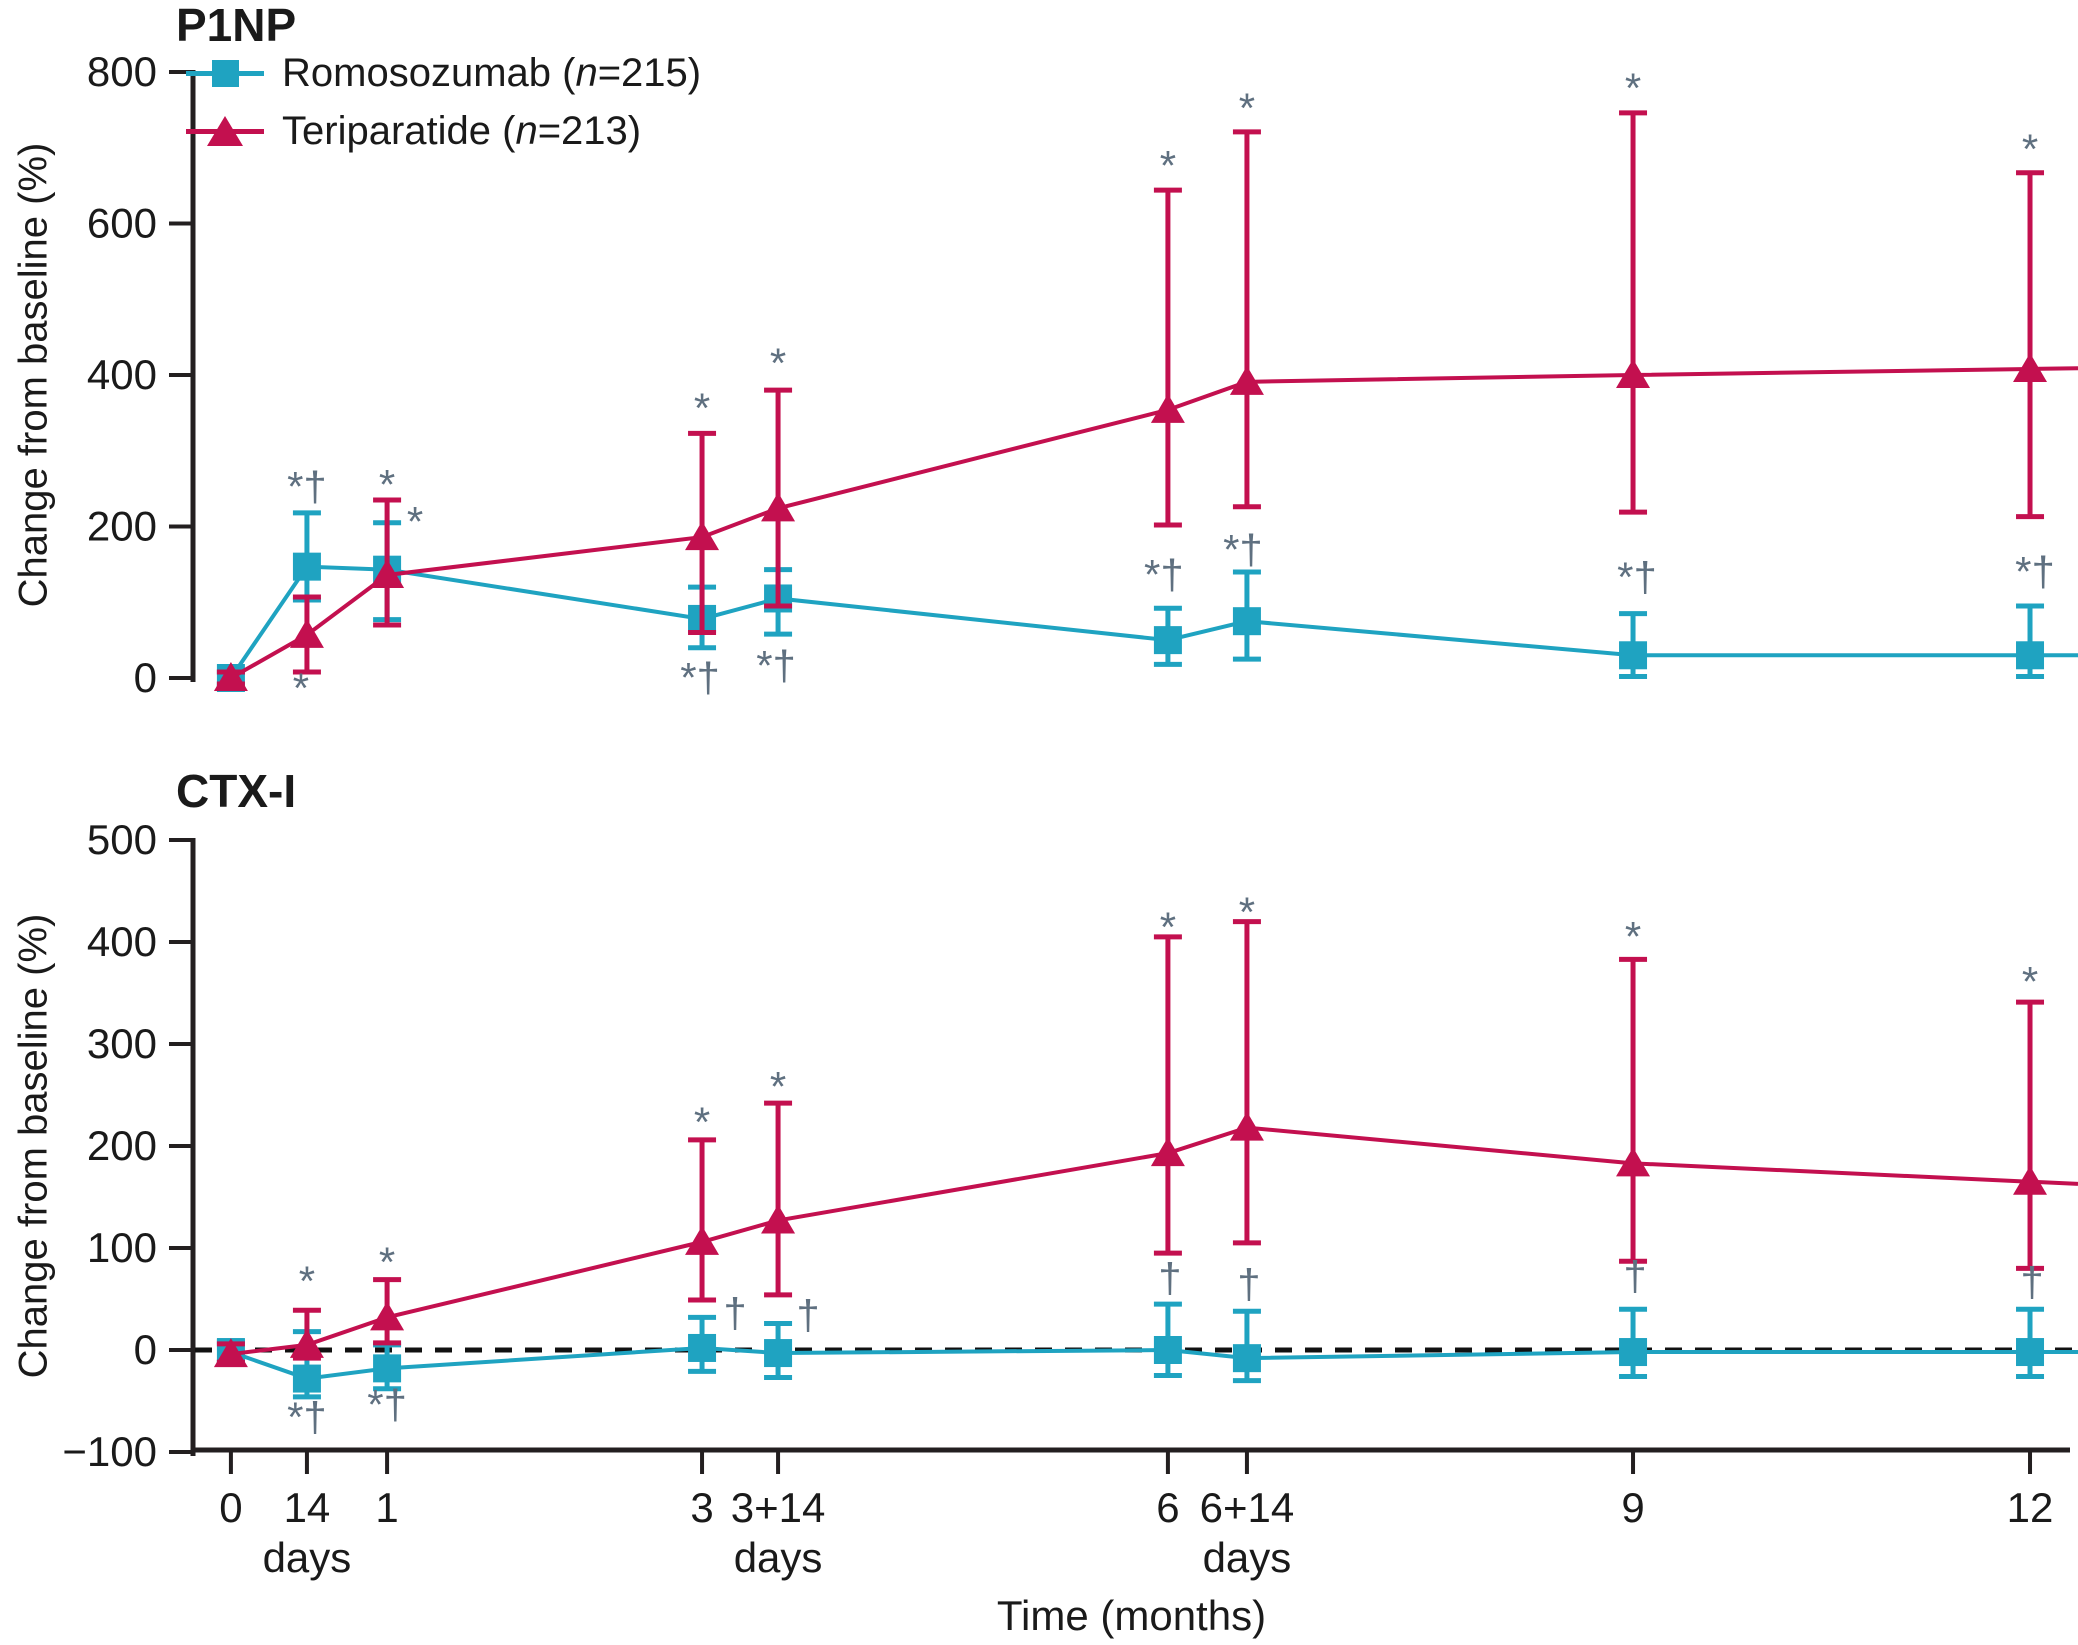  I want to click on legend-label-post: =215), so click(649, 72).